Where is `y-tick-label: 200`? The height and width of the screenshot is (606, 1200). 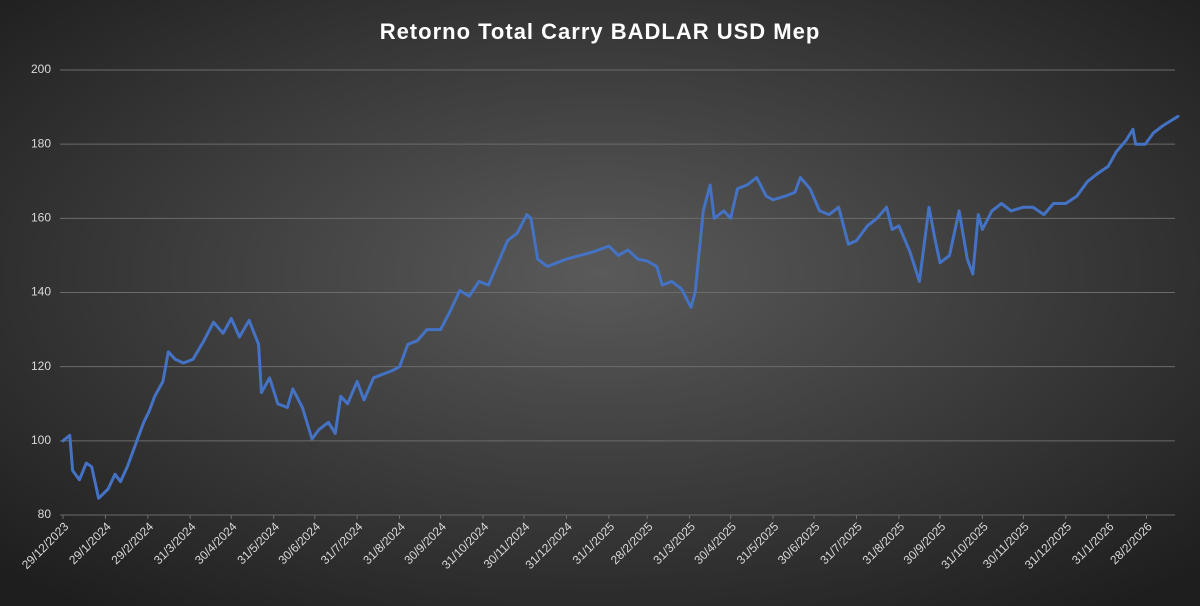
y-tick-label: 200 is located at coordinates (41, 69).